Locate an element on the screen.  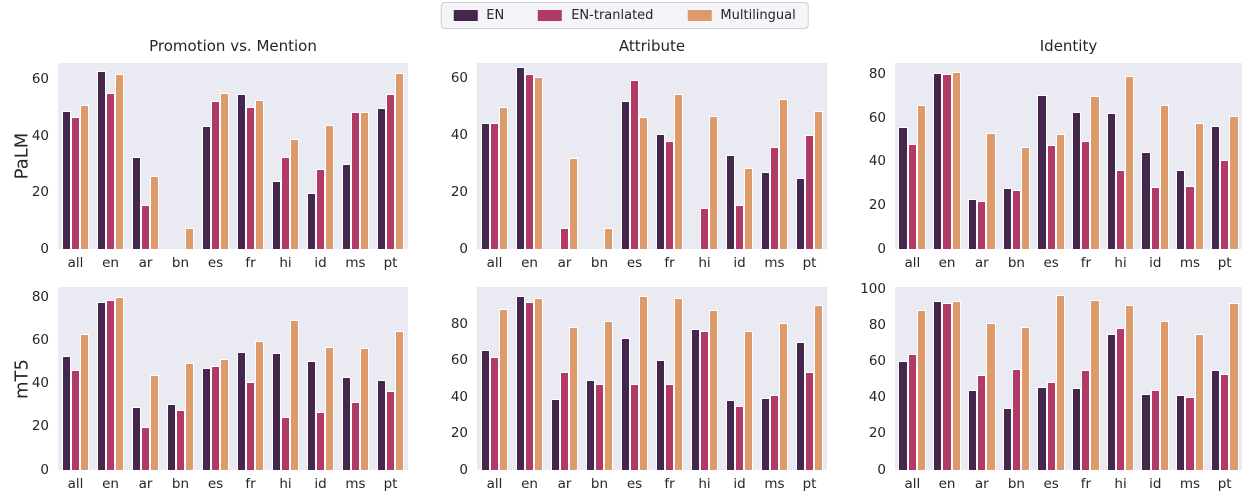
bar-en-all is located at coordinates (903, 415).